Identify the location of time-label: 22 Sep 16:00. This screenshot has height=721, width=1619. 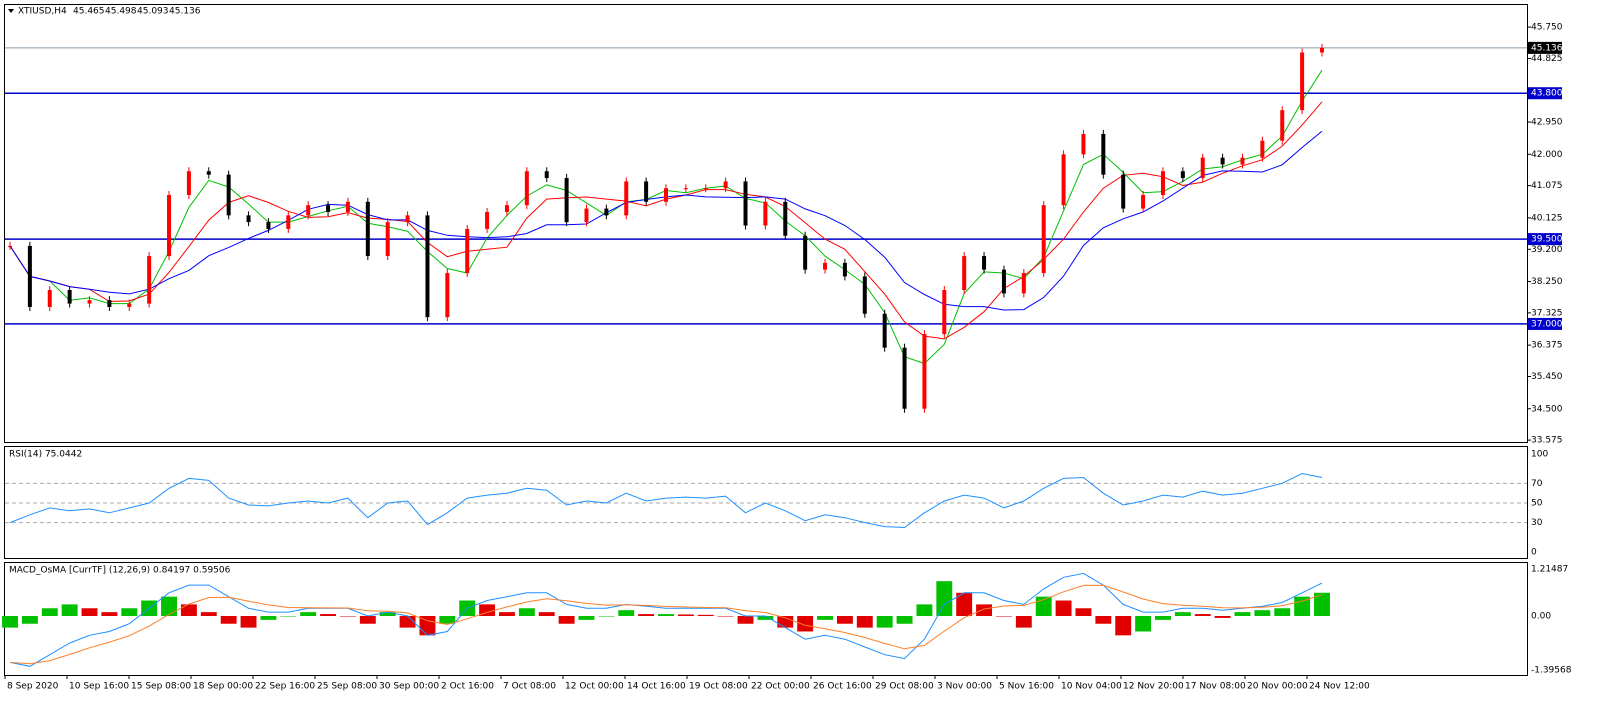
(285, 687).